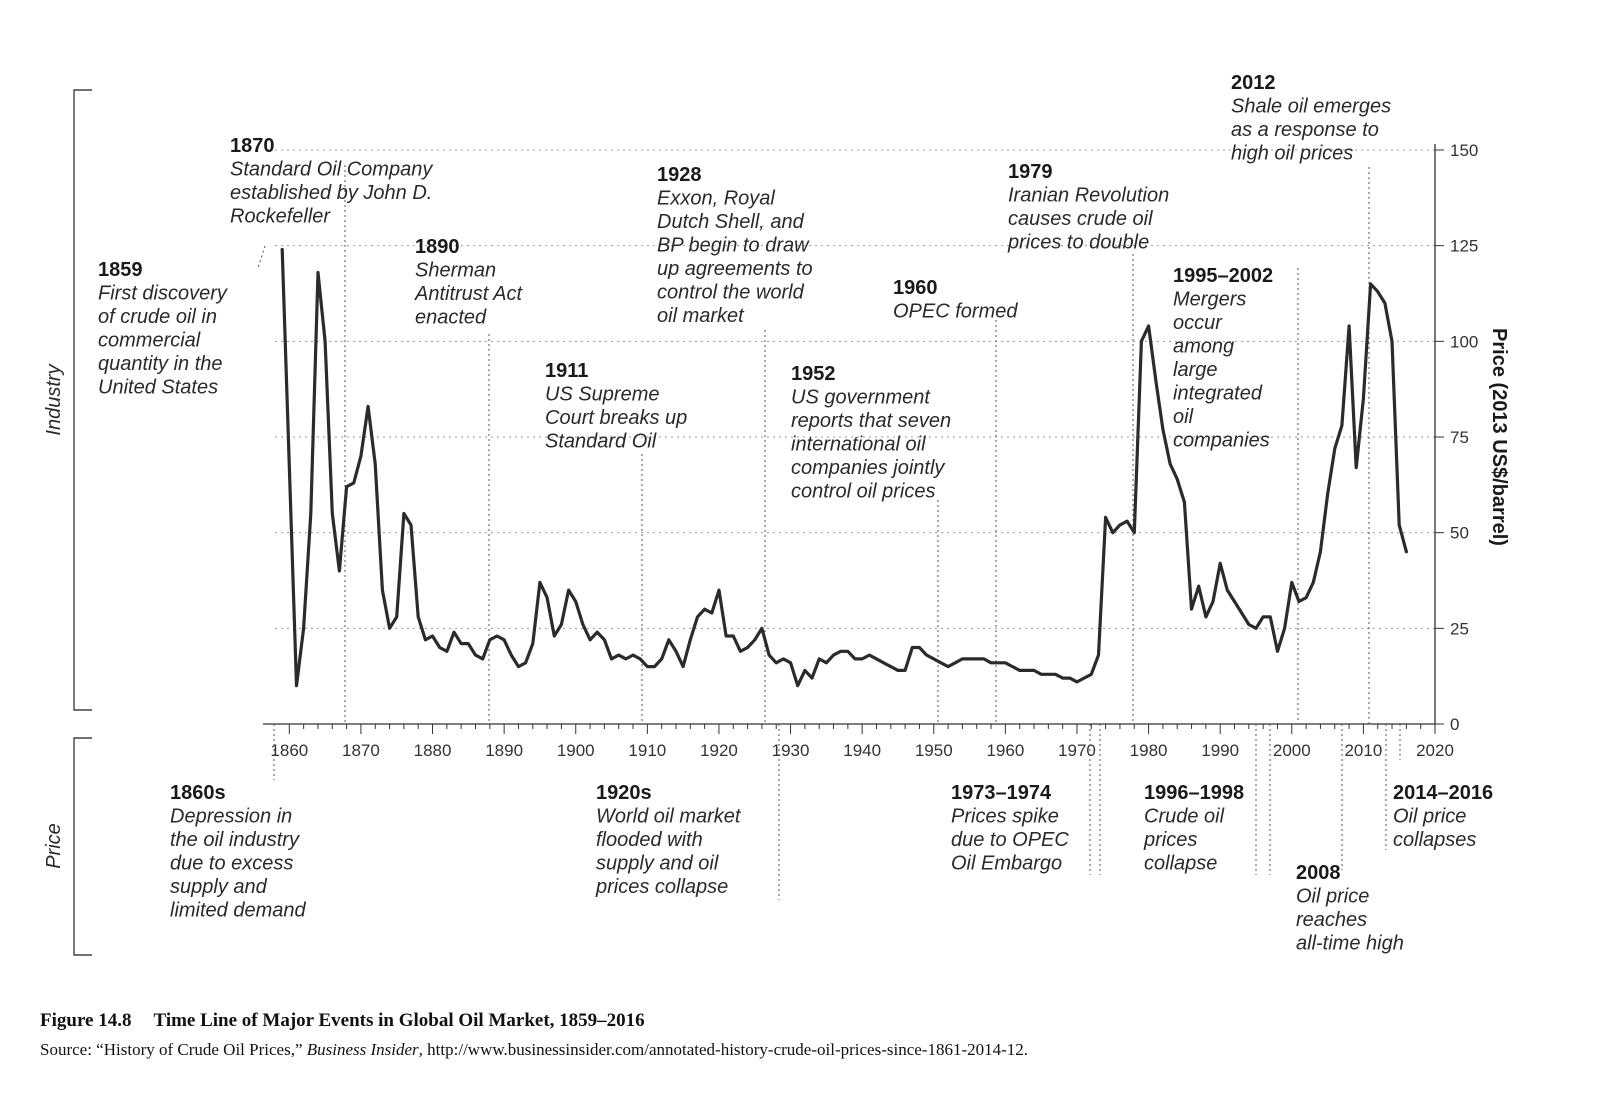  I want to click on annotation-text-1859: First discovery, so click(163, 294).